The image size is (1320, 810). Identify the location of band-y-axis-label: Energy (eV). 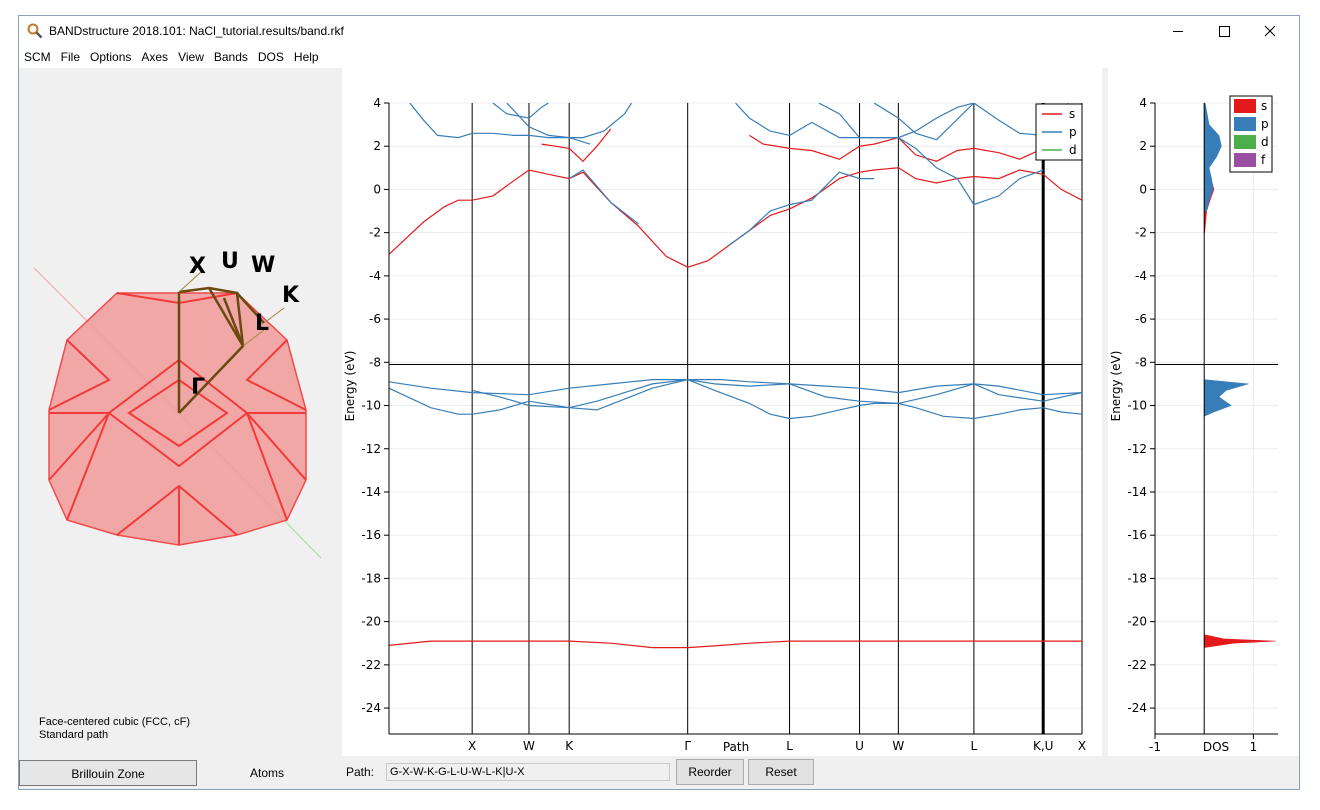
(350, 386).